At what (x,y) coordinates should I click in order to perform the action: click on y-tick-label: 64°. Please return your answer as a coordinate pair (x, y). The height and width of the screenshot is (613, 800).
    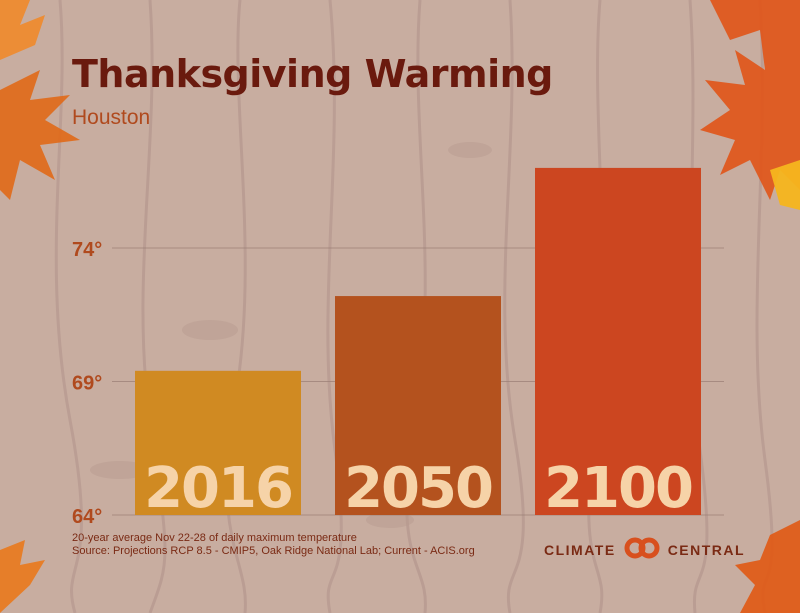
    Looking at the image, I should click on (87, 517).